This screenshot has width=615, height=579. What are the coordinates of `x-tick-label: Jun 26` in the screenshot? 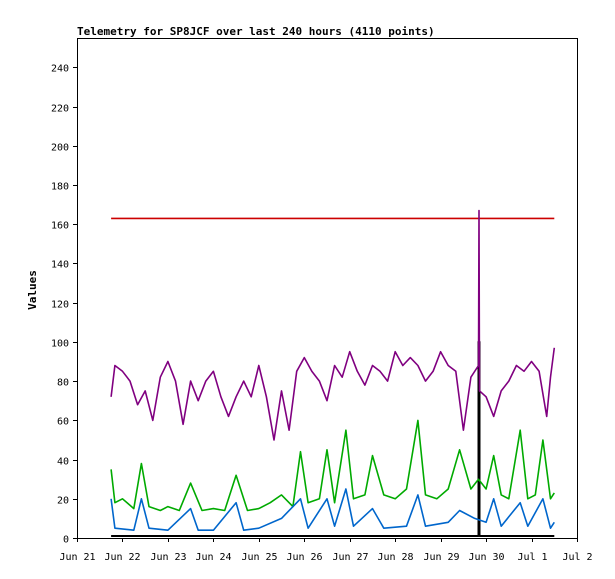 It's located at (304, 557).